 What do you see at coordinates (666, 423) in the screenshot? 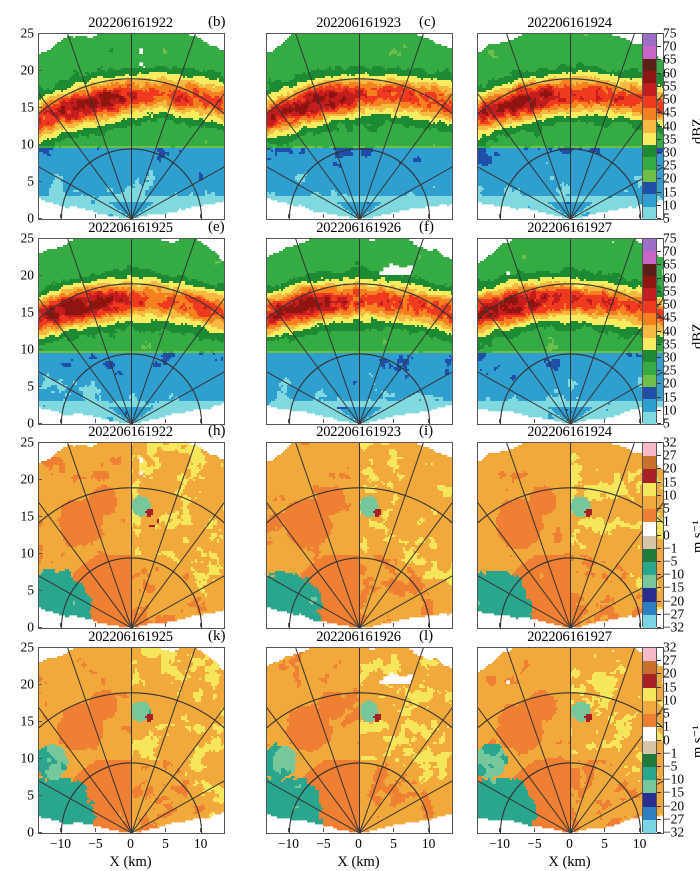
I see `colorbar-tick-label: 5` at bounding box center [666, 423].